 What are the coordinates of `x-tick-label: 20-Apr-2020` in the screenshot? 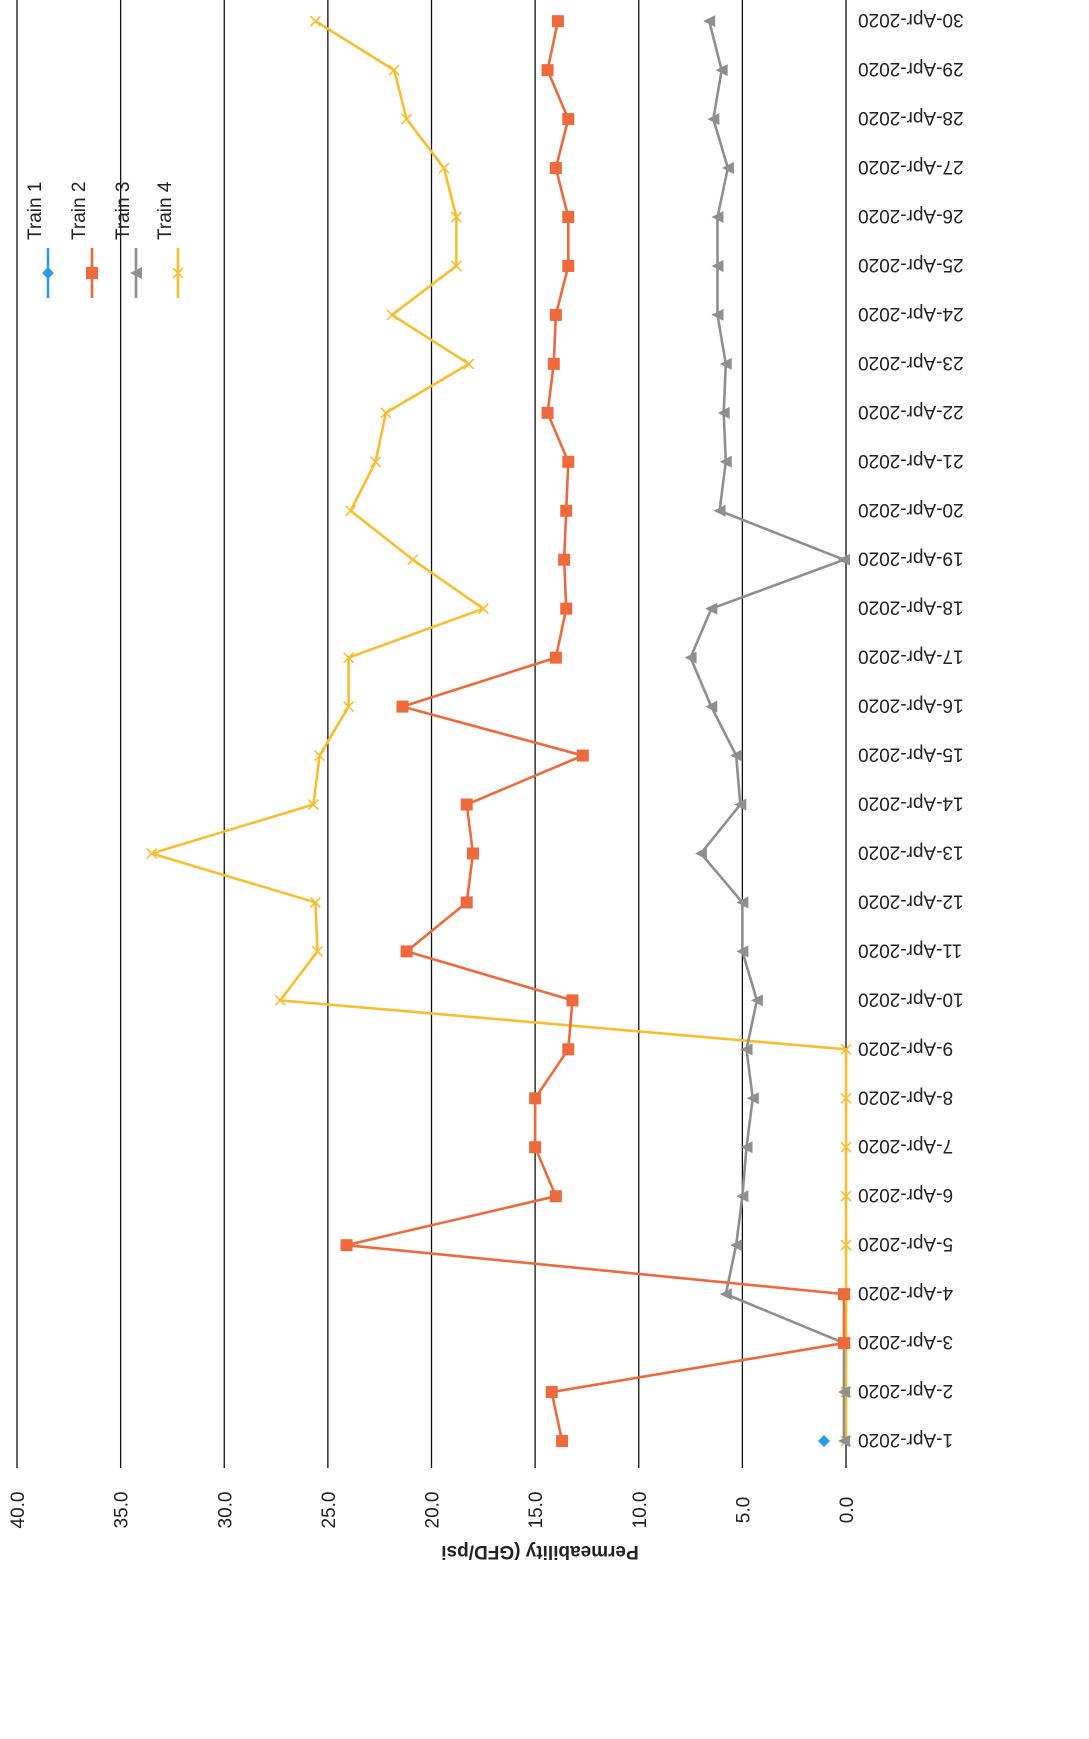 It's located at (911, 509).